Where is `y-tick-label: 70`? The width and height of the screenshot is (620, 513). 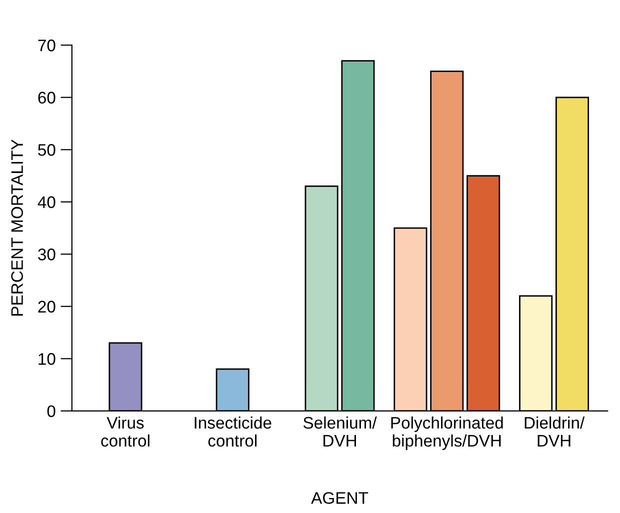 y-tick-label: 70 is located at coordinates (47, 46).